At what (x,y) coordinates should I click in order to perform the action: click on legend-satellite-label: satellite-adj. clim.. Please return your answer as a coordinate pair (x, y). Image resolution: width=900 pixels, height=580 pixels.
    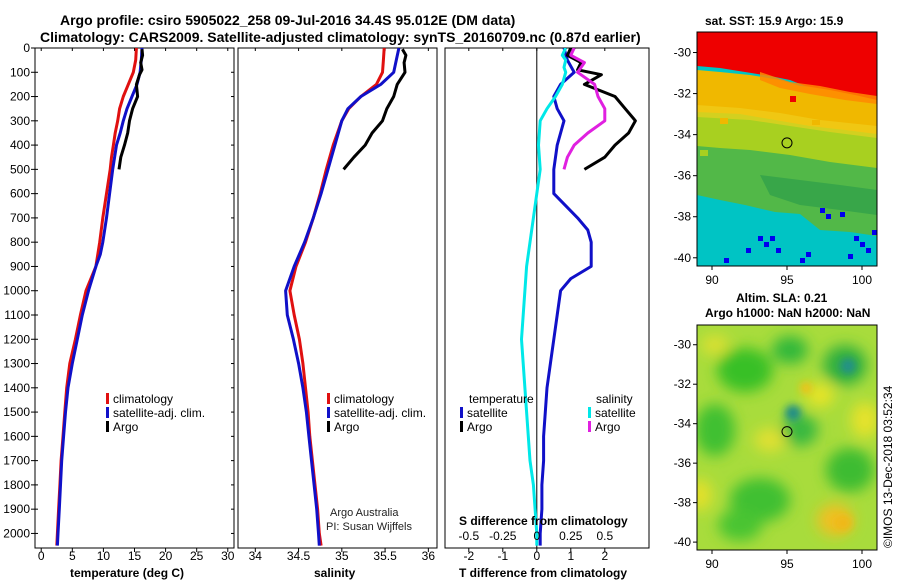
    Looking at the image, I should click on (159, 413).